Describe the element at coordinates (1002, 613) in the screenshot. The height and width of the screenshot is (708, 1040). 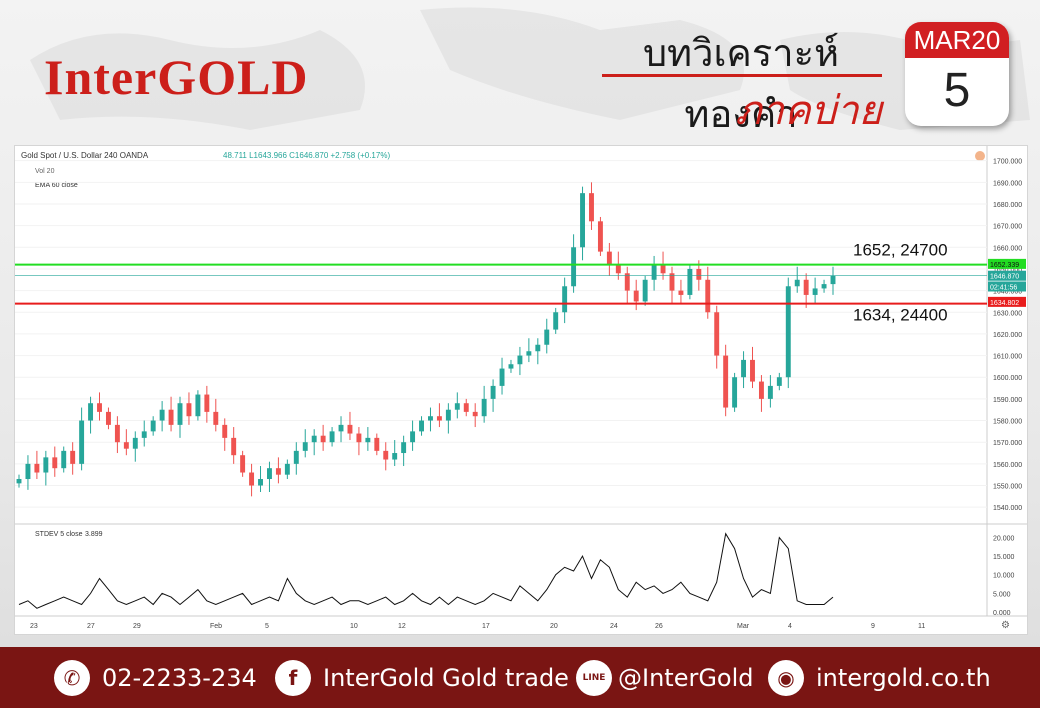
I see `stdev-tick-label: 0.000` at that location.